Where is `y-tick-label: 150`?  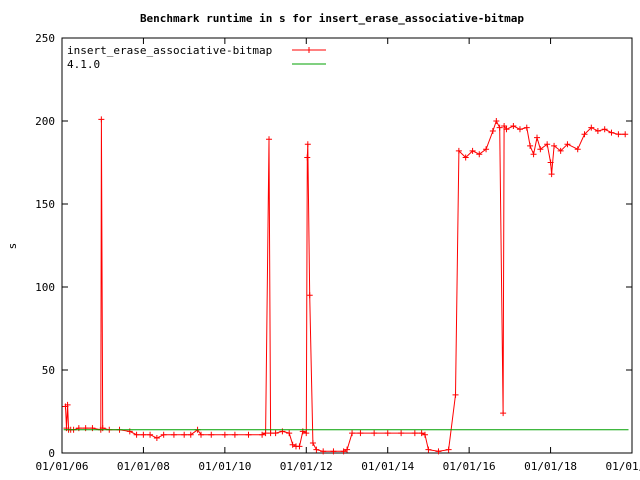 y-tick-label: 150 is located at coordinates (45, 204).